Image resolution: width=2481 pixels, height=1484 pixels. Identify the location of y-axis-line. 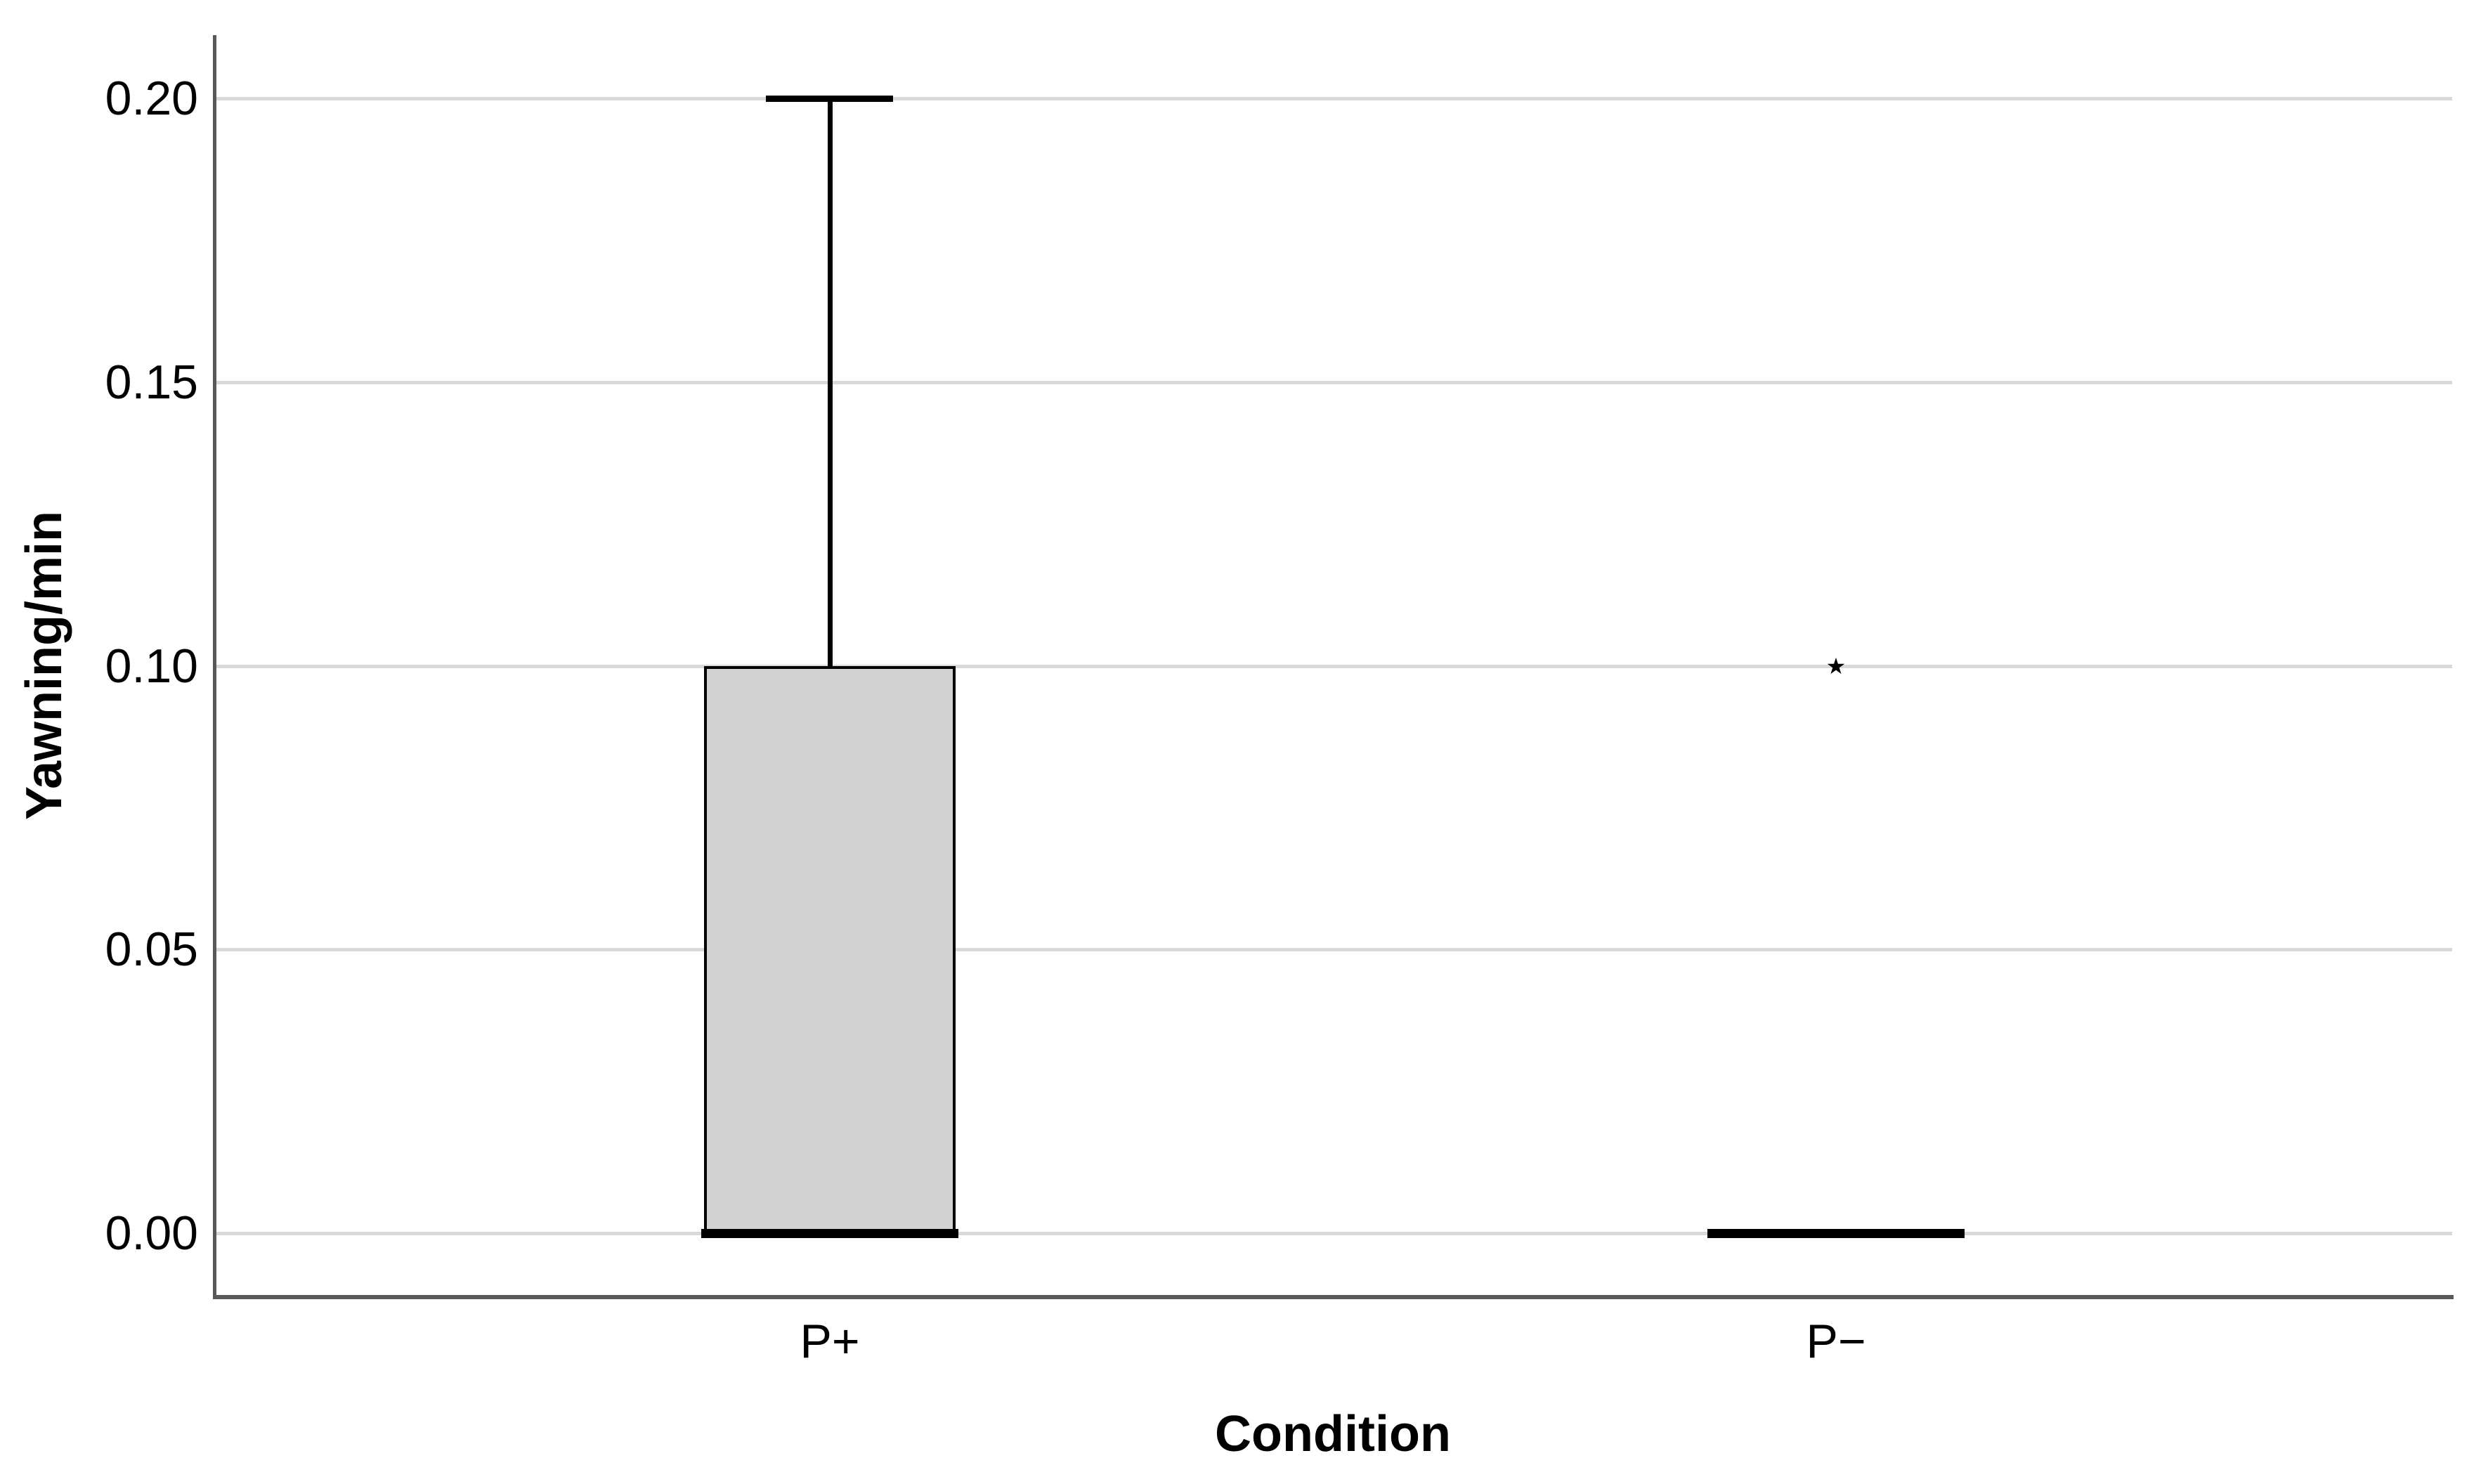
(214, 667).